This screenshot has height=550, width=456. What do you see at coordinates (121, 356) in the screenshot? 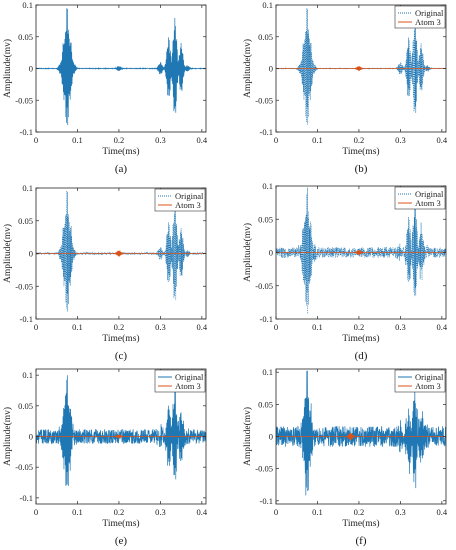
I see `panel-label: (c)` at bounding box center [121, 356].